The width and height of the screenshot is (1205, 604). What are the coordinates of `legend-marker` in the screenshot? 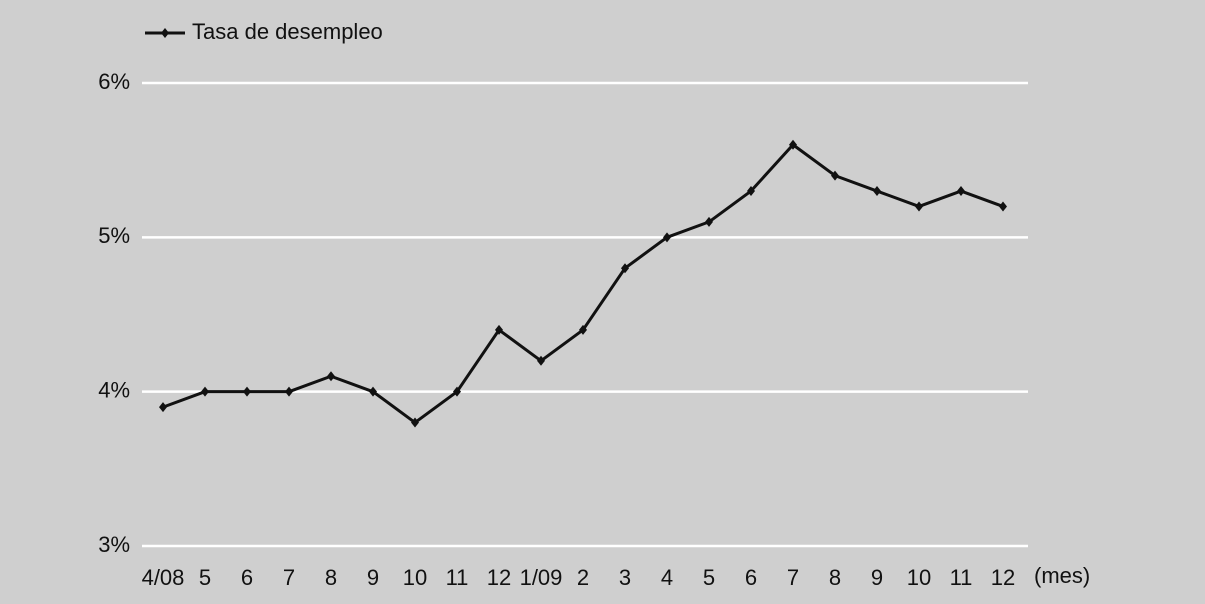 It's located at (165, 33).